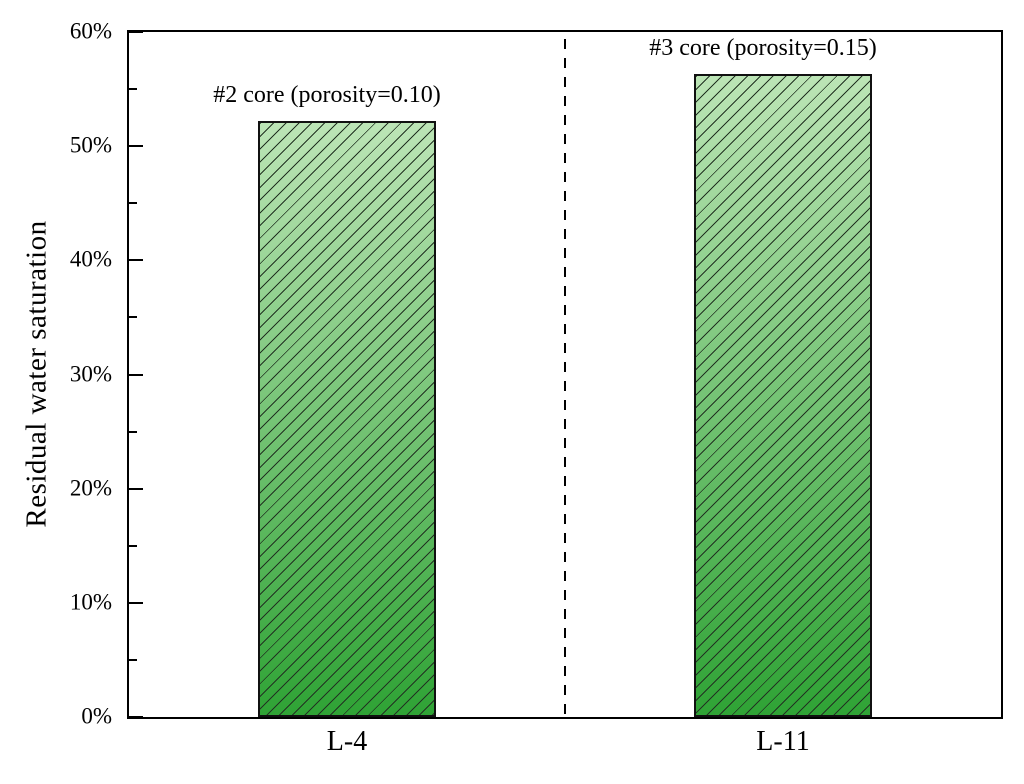  I want to click on y-tick-label: 40%, so click(90, 259).